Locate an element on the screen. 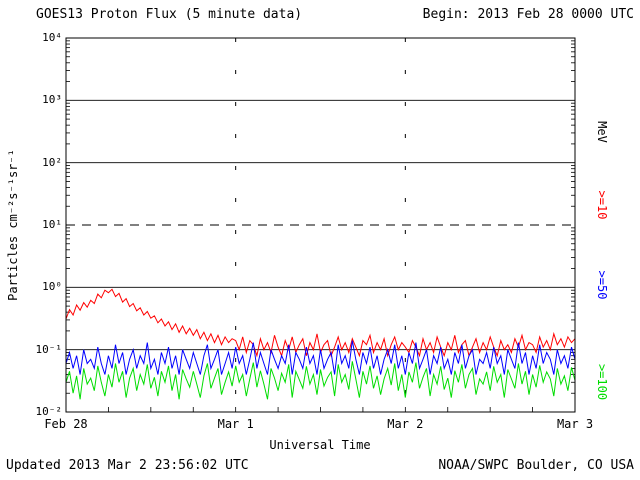  right-axis-label-50: >=50 is located at coordinates (602, 285).